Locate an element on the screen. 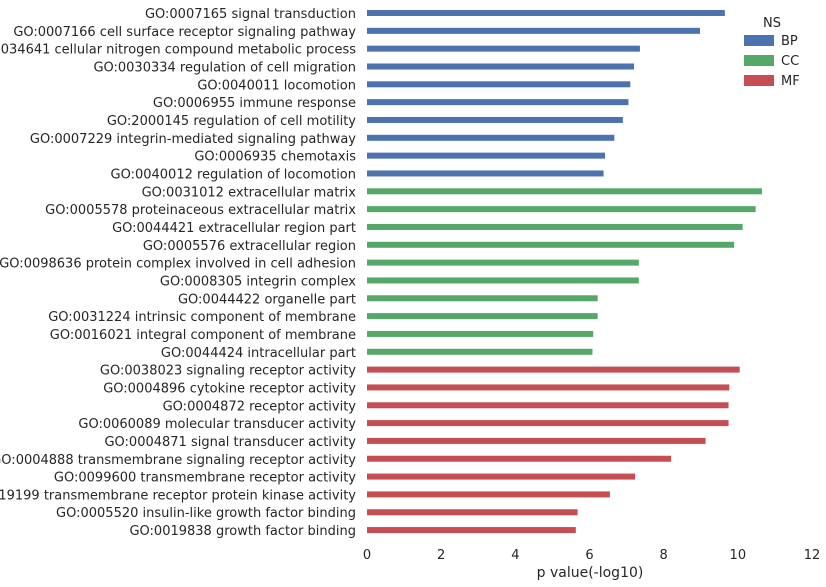  legend-swatch-mf is located at coordinates (759, 80).